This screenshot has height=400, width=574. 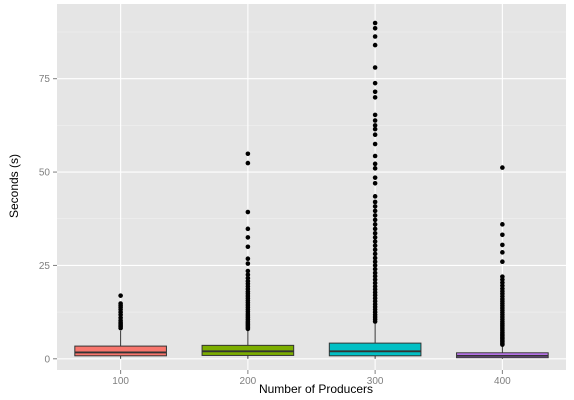 I want to click on y-axis-title: Seconds (s), so click(x=14, y=186).